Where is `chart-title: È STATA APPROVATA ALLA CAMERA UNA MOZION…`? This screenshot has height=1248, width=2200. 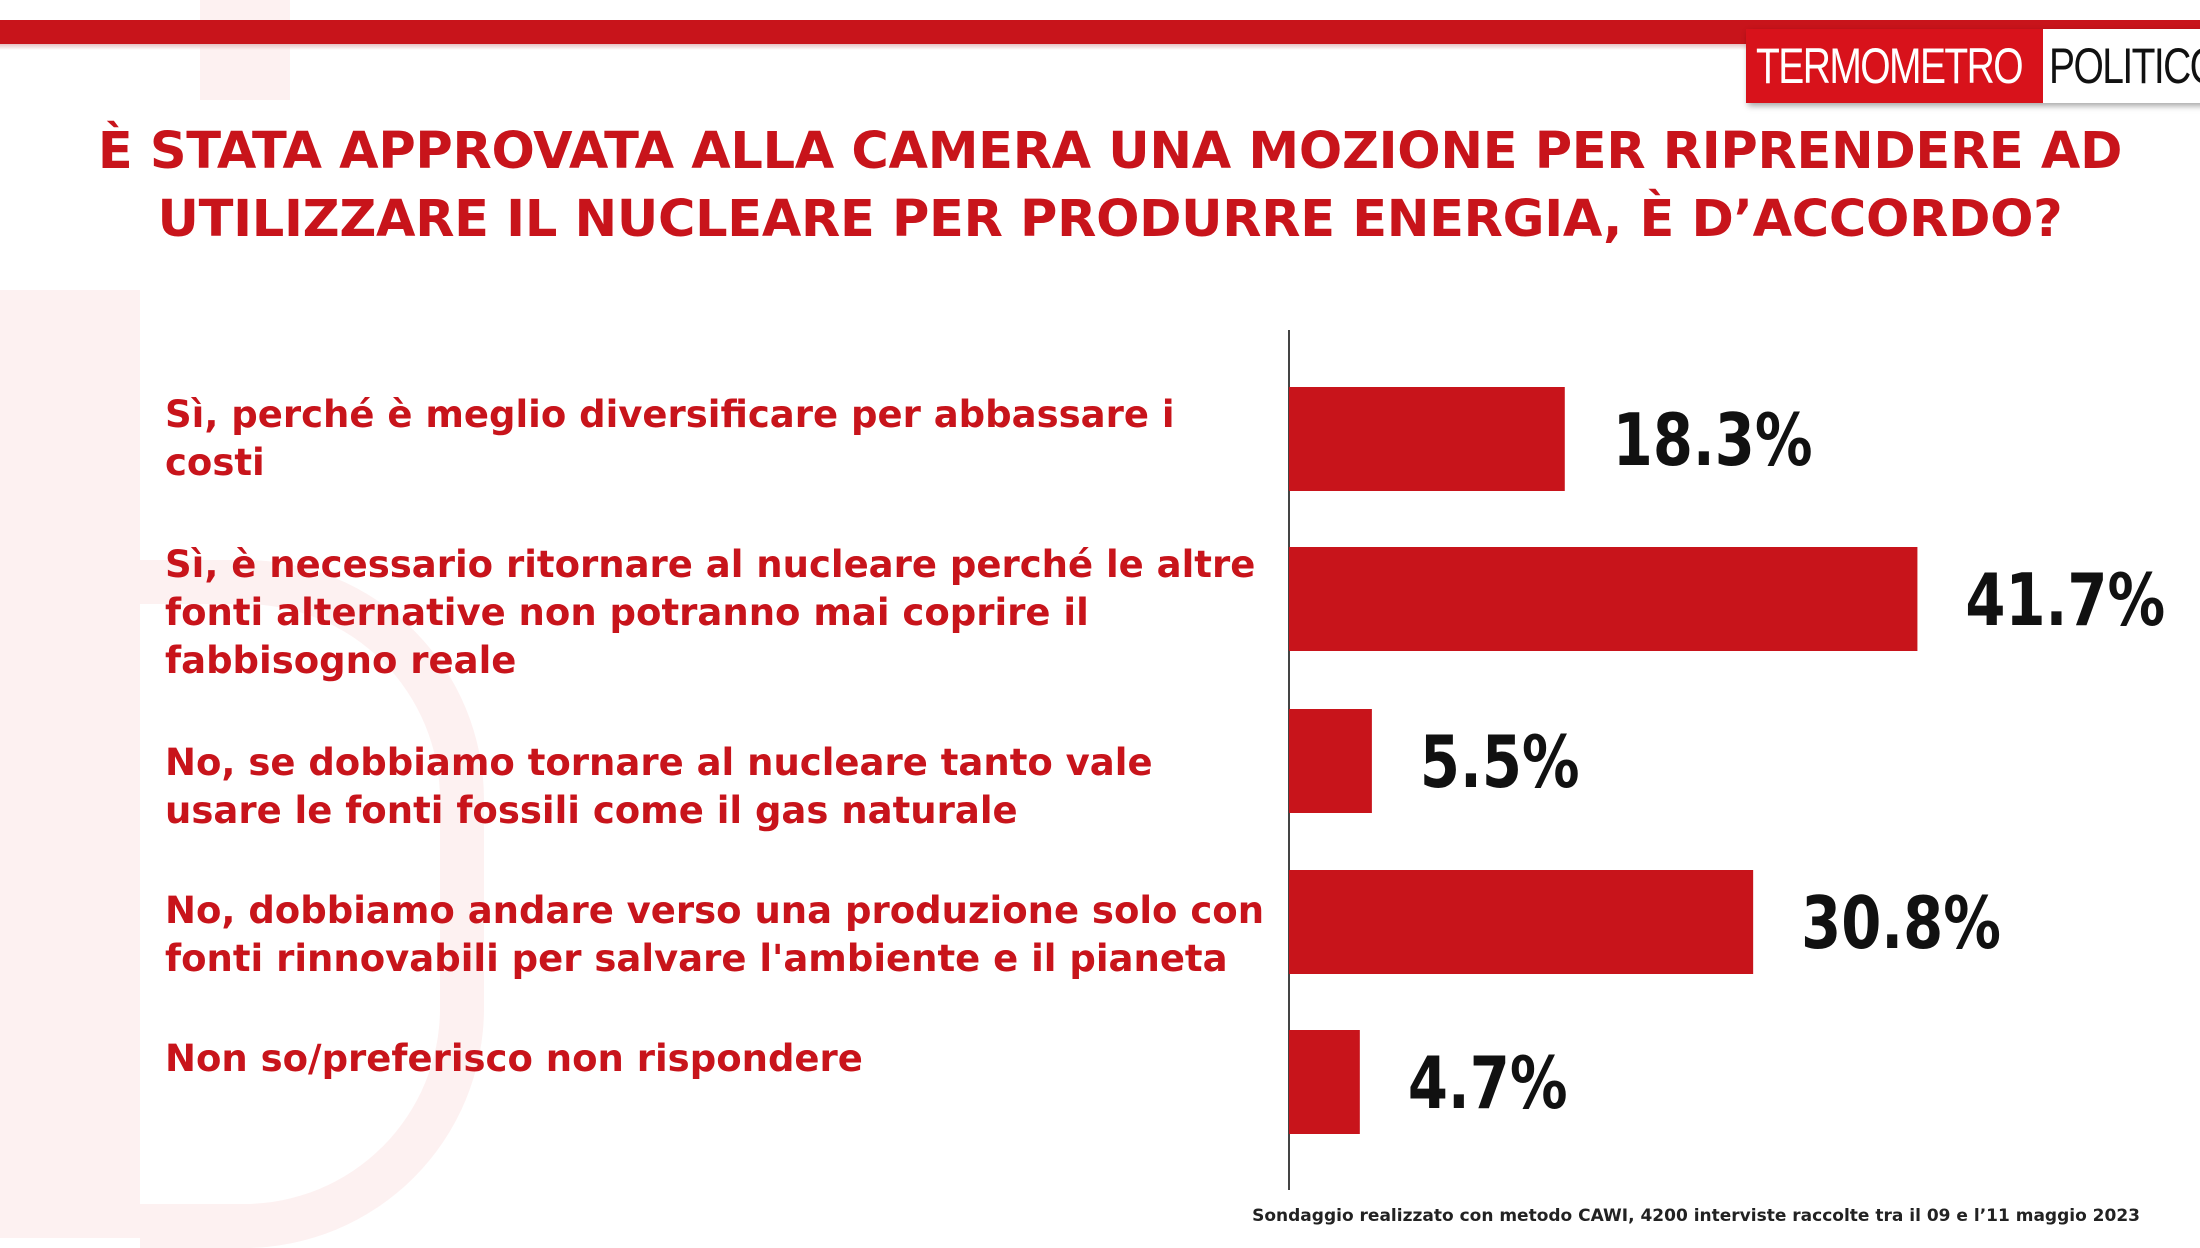 chart-title: È STATA APPROVATA ALLA CAMERA UNA MOZION… is located at coordinates (1110, 186).